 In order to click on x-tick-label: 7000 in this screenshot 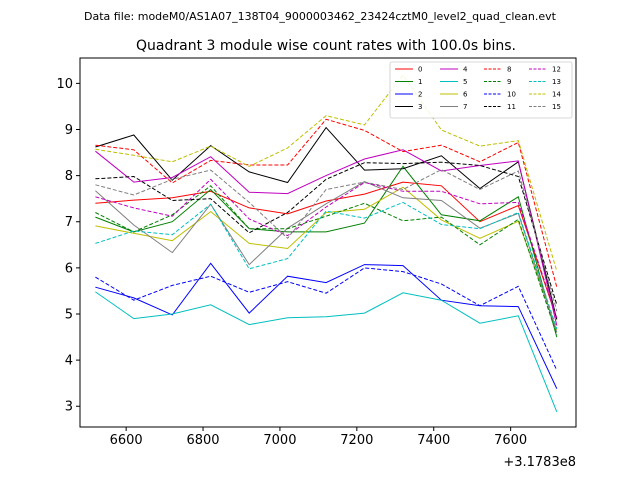, I will do `click(279, 440)`.